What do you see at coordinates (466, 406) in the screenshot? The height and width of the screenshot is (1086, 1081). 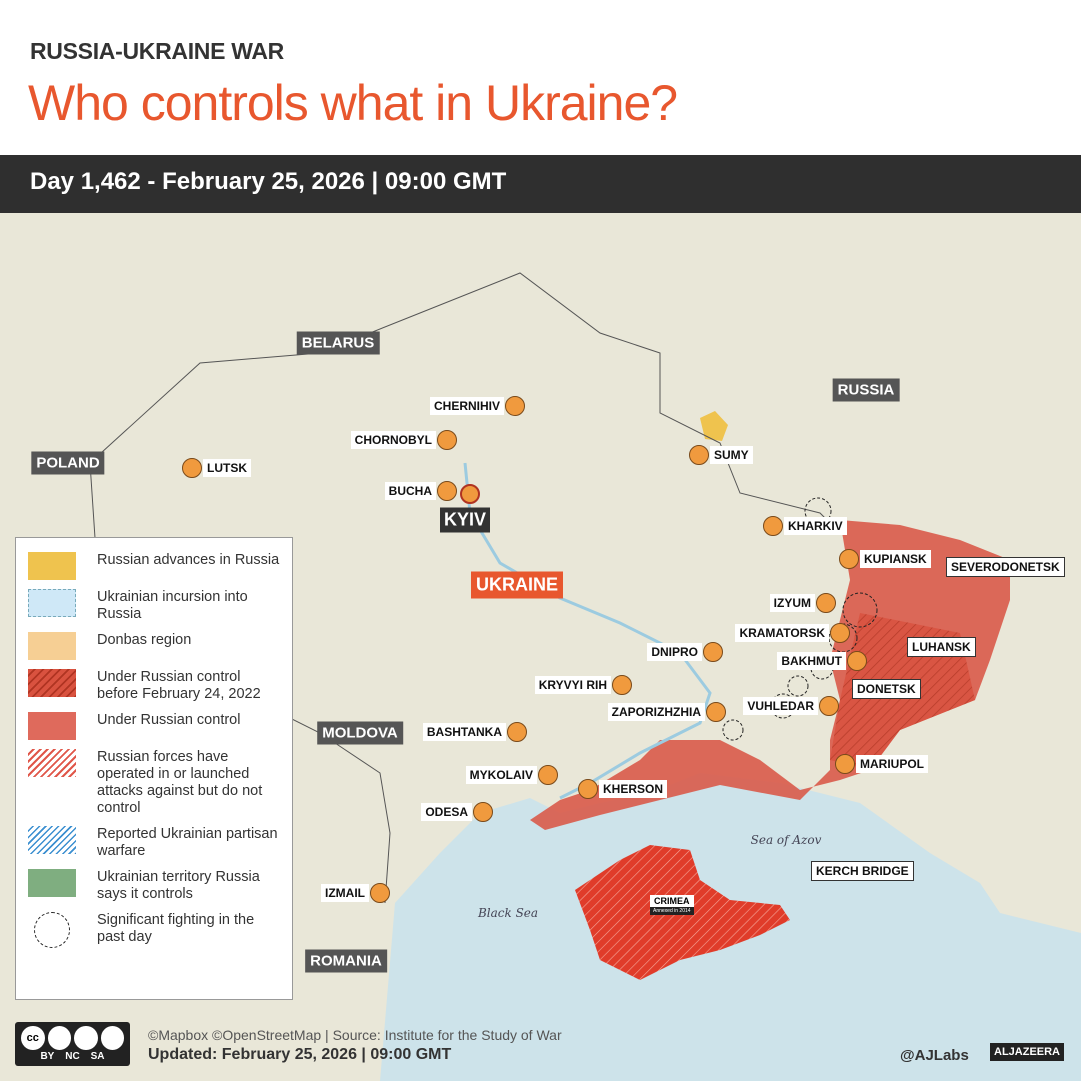 I see `city-label: CHERNIHIV` at bounding box center [466, 406].